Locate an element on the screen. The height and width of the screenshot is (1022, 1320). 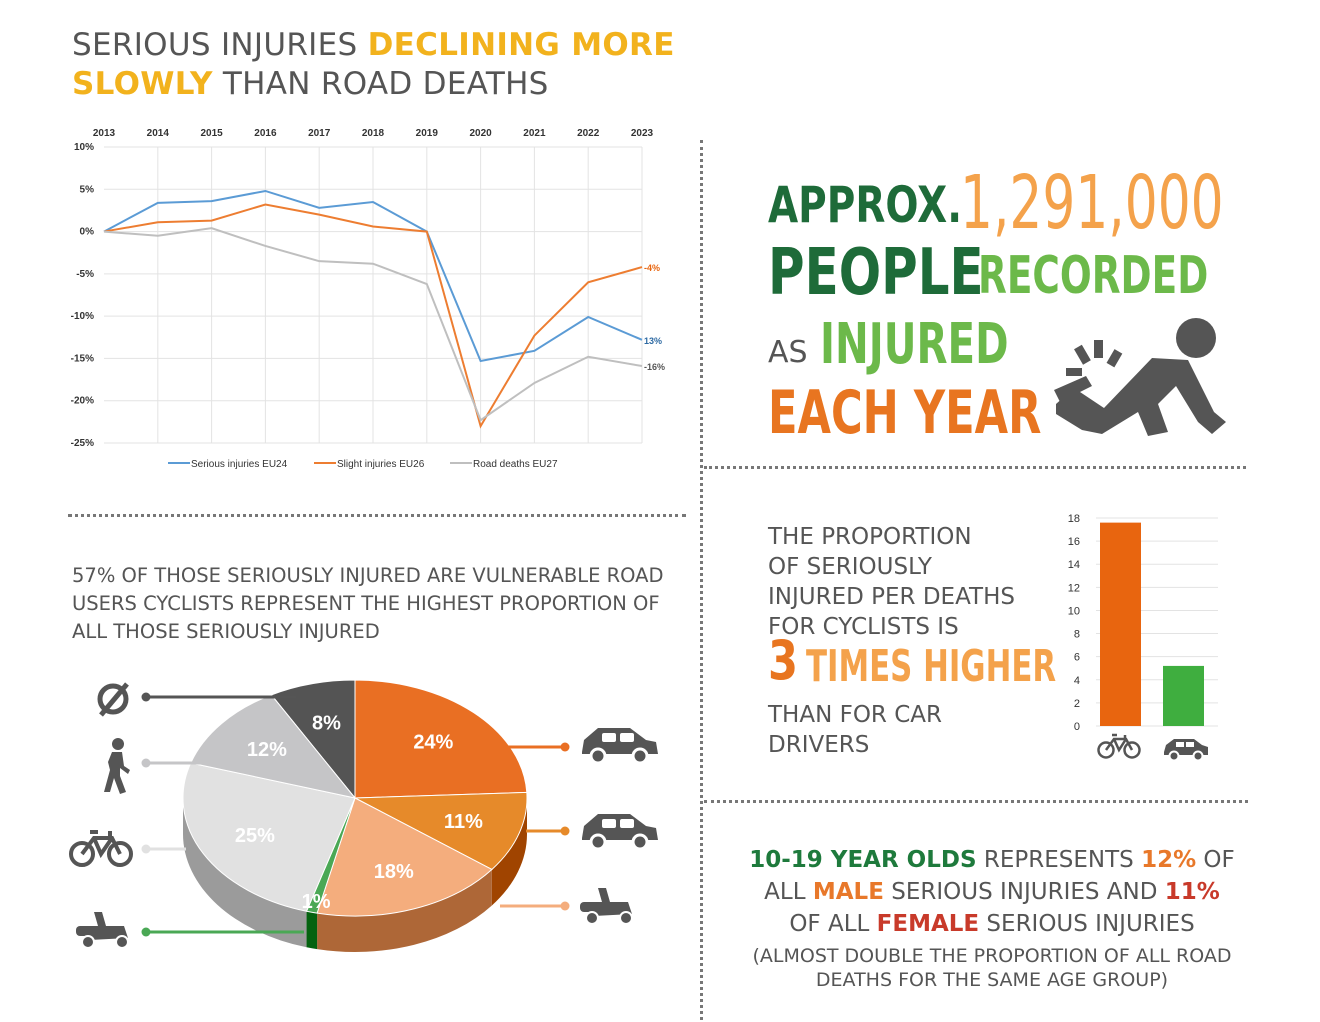
pie-depth is located at coordinates (355, 875).